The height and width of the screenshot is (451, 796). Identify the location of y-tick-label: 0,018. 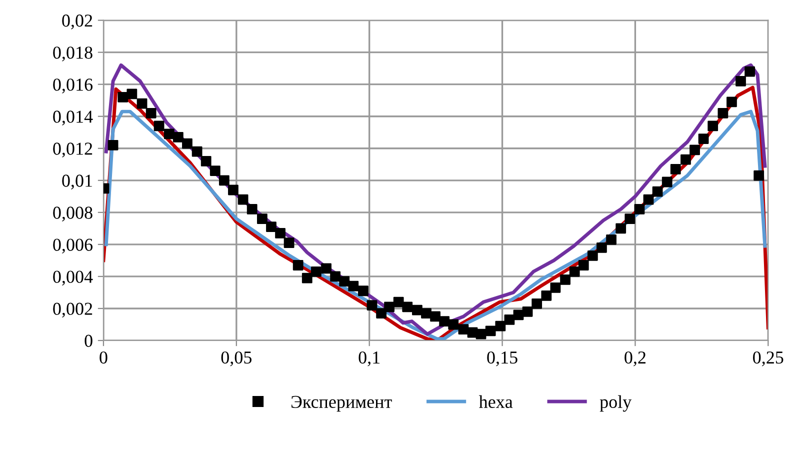
(72, 54).